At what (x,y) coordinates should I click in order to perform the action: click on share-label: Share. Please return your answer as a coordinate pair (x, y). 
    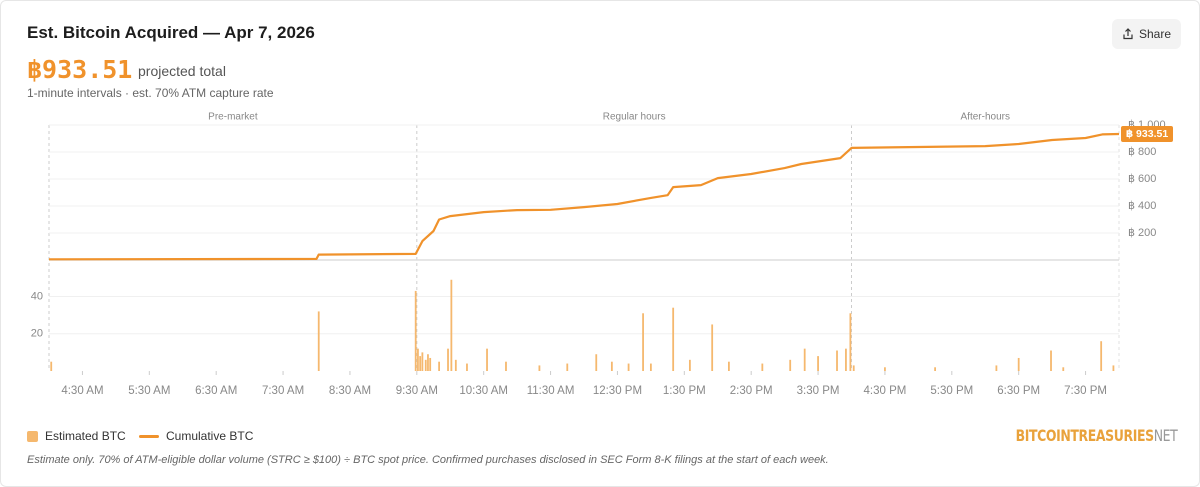
    Looking at the image, I should click on (1154, 34).